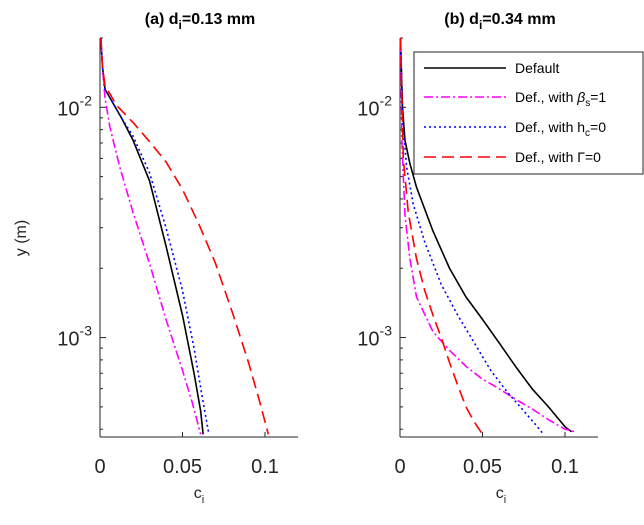 The image size is (644, 525). Describe the element at coordinates (499, 21) in the screenshot. I see `panel-b-title: (b) di=0.34 mm` at that location.